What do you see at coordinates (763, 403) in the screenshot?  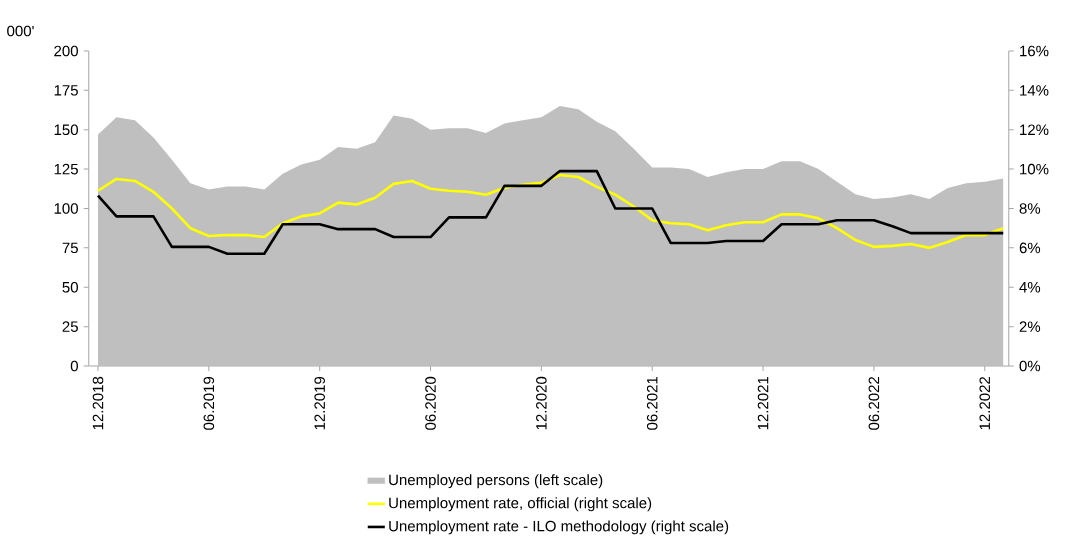 I see `x-tick-label: 12.2021` at bounding box center [763, 403].